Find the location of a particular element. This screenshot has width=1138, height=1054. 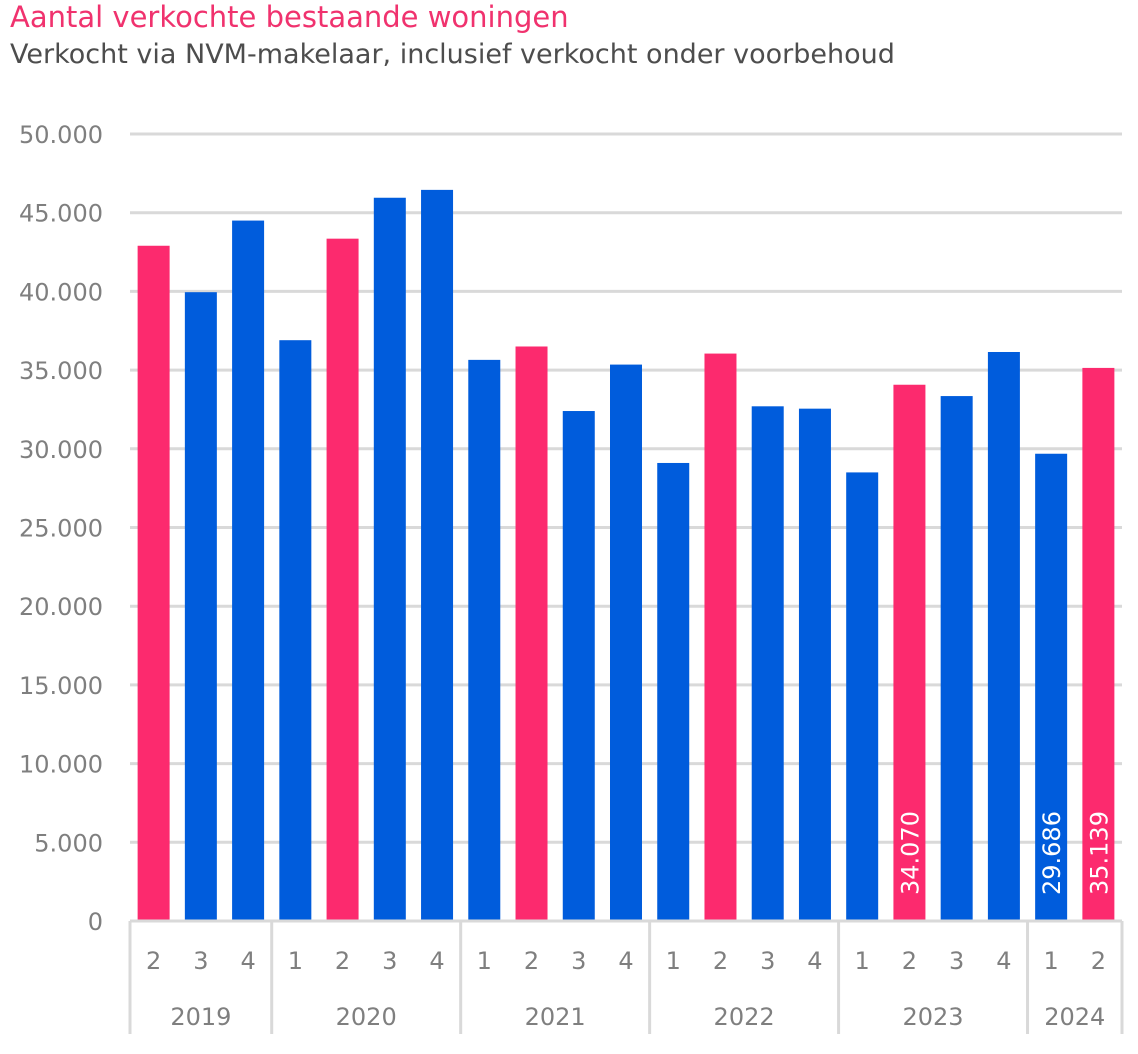

y-tick-label: 20.000 is located at coordinates (61, 607).